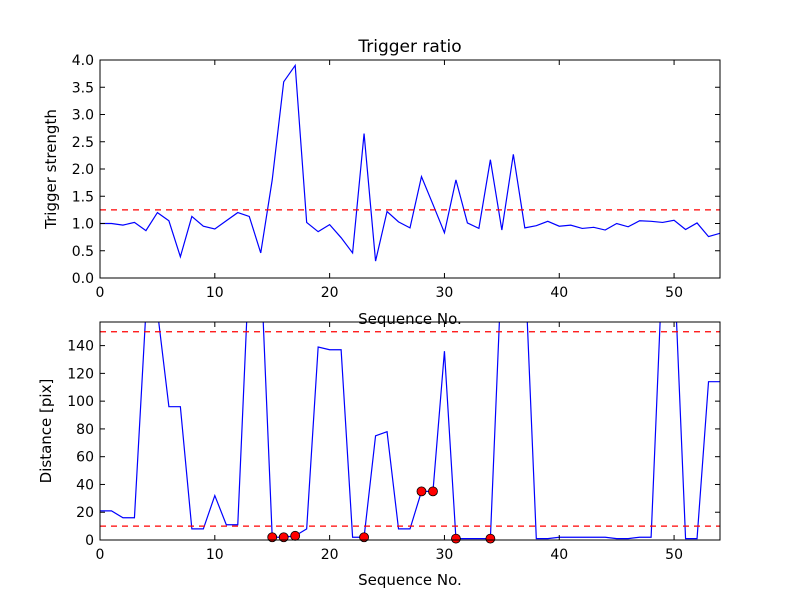  What do you see at coordinates (83, 61) in the screenshot?
I see `top-y-tick-label: 4.0` at bounding box center [83, 61].